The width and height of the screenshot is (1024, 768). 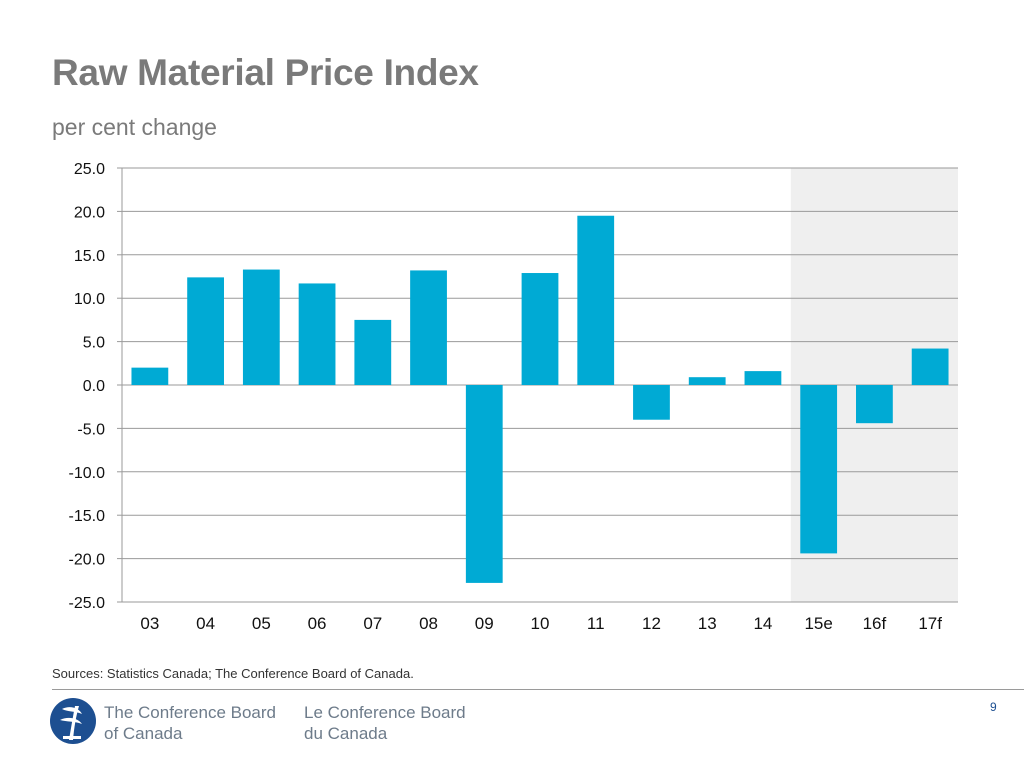 What do you see at coordinates (428, 623) in the screenshot?
I see `x-tick-label: 08` at bounding box center [428, 623].